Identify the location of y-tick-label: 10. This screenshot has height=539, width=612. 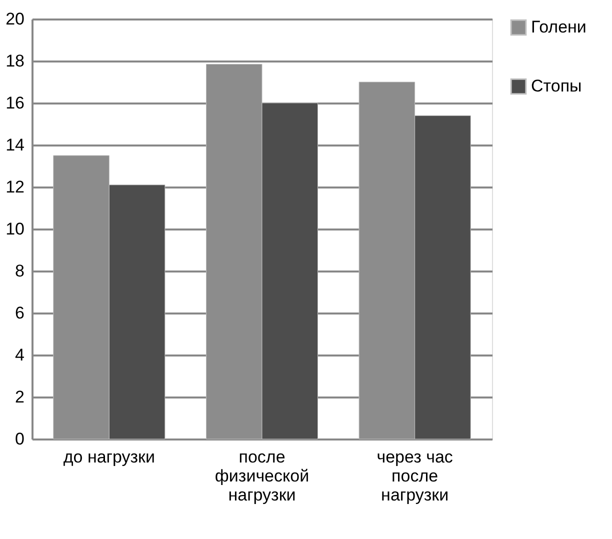
(15, 229).